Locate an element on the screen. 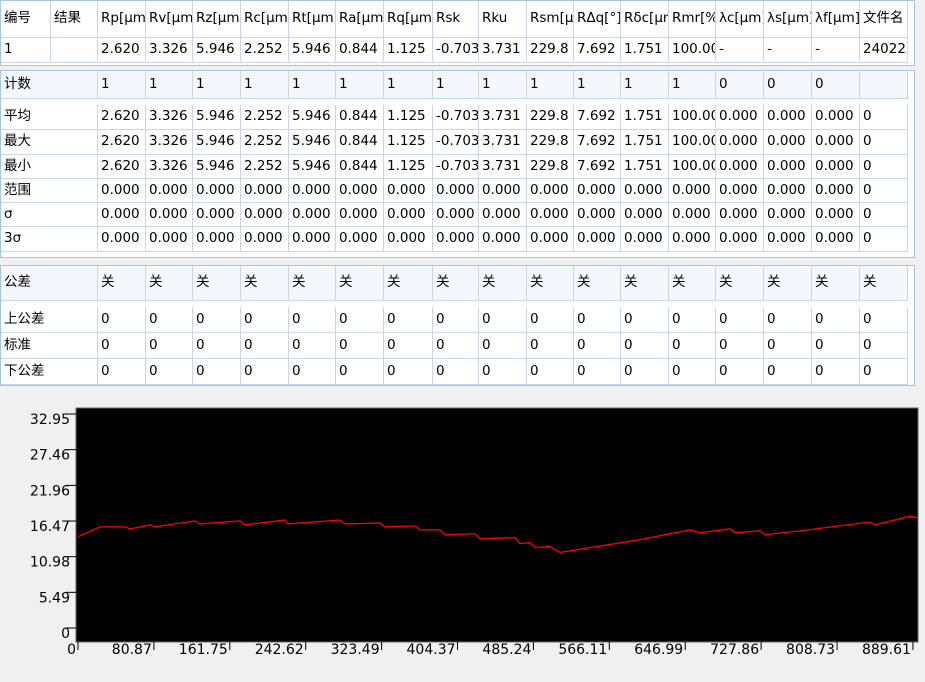 The height and width of the screenshot is (682, 925). y-tick-label: 10.98 is located at coordinates (50, 563).